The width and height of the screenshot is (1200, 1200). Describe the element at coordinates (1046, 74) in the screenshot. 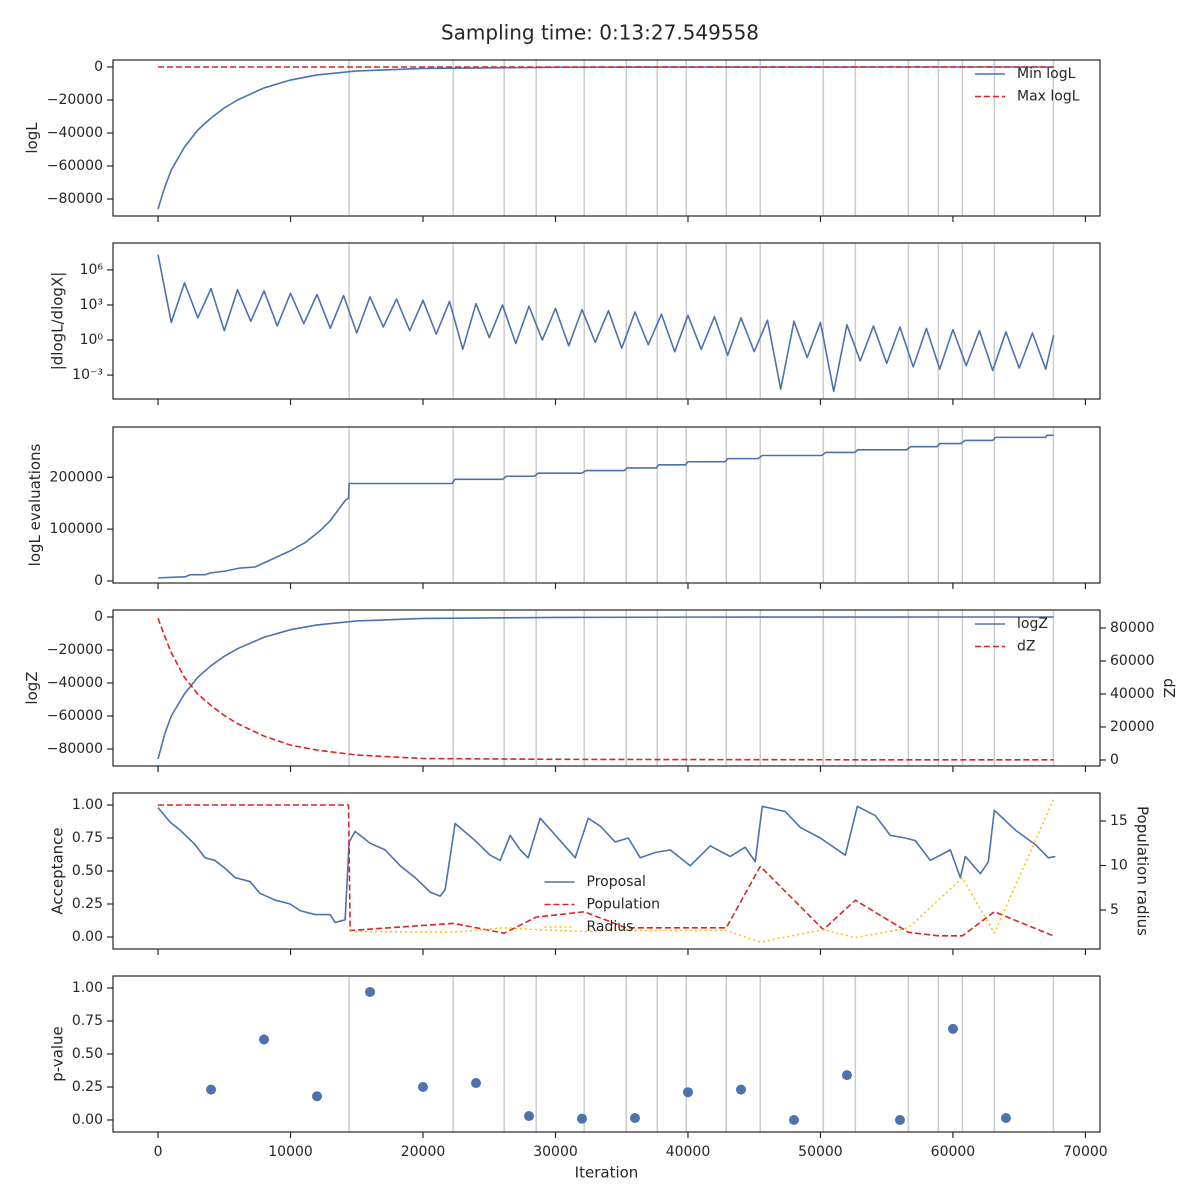

I see `legend-label: Min logL` at that location.